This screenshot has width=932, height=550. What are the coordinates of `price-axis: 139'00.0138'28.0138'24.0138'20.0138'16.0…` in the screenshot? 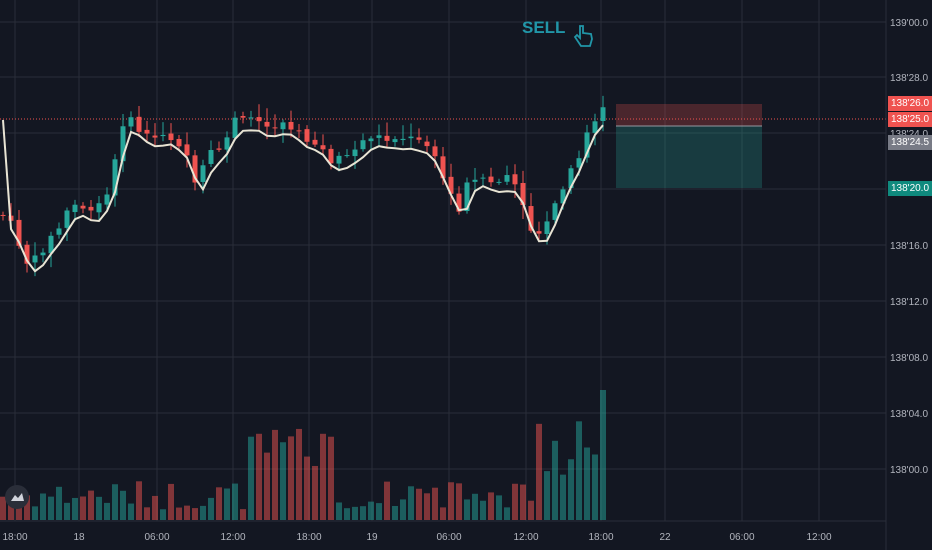 It's located at (909, 247).